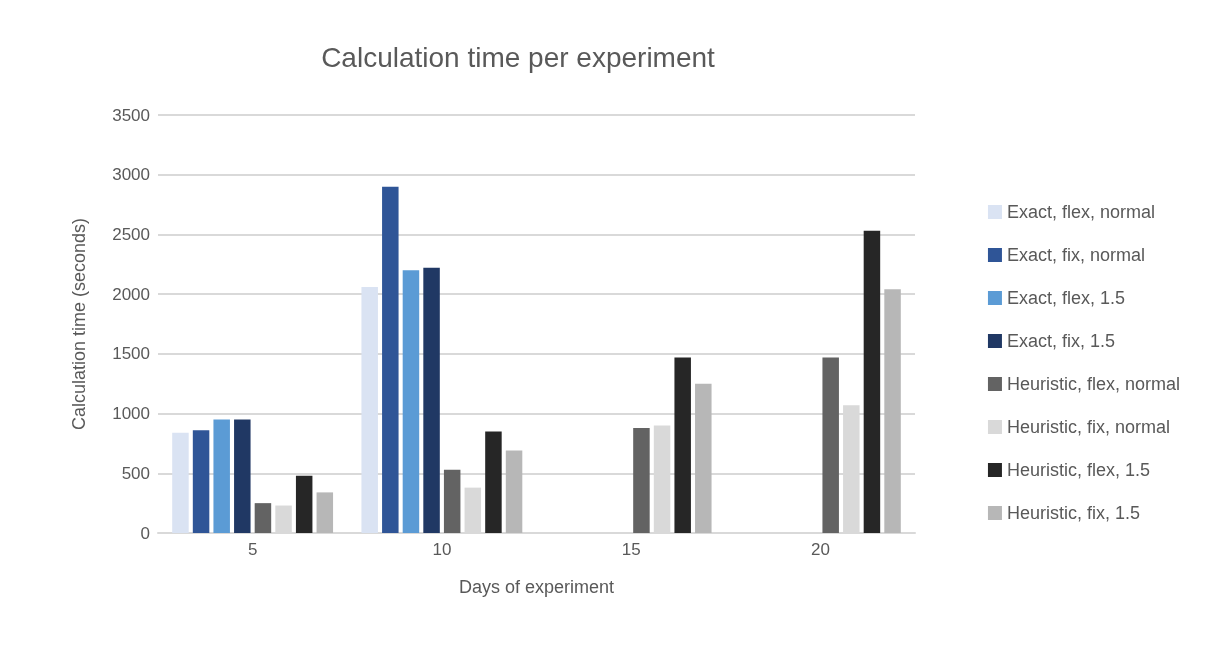 The width and height of the screenshot is (1213, 646). I want to click on legend-label: Exact, fix, 1.5, so click(1060, 341).